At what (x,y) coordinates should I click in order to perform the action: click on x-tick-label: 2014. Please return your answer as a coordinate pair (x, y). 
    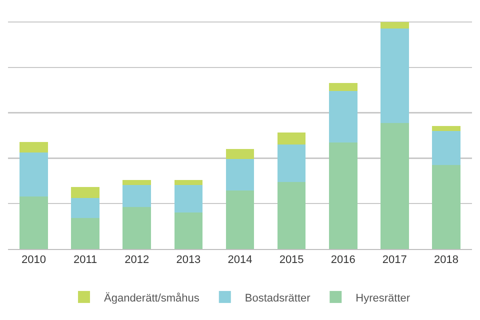
    Looking at the image, I should click on (240, 260).